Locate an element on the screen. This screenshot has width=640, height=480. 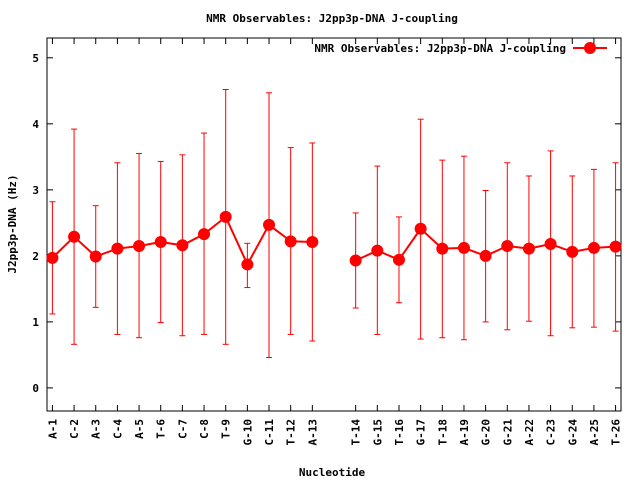
x-tick-label: C-8 is located at coordinates (204, 429).